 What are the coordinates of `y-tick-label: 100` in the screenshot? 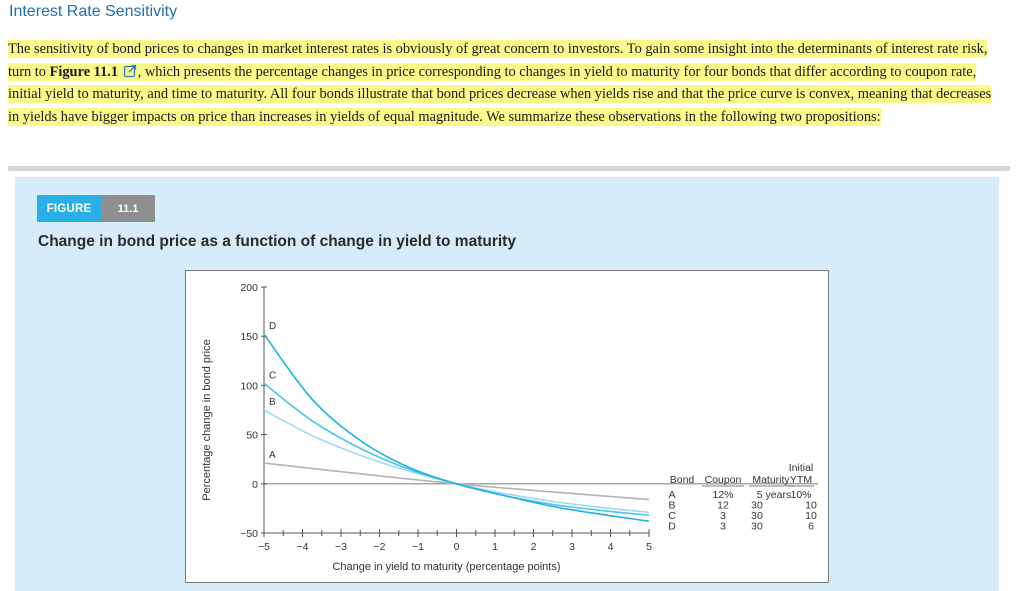 It's located at (249, 386).